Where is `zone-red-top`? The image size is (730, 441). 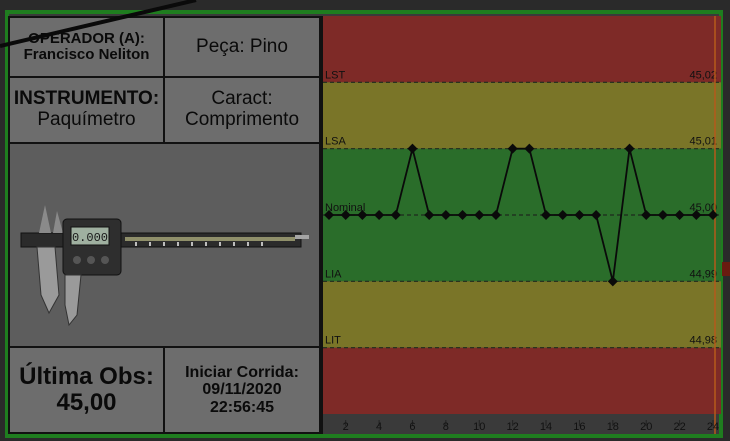
zone-red-top is located at coordinates (522, 49).